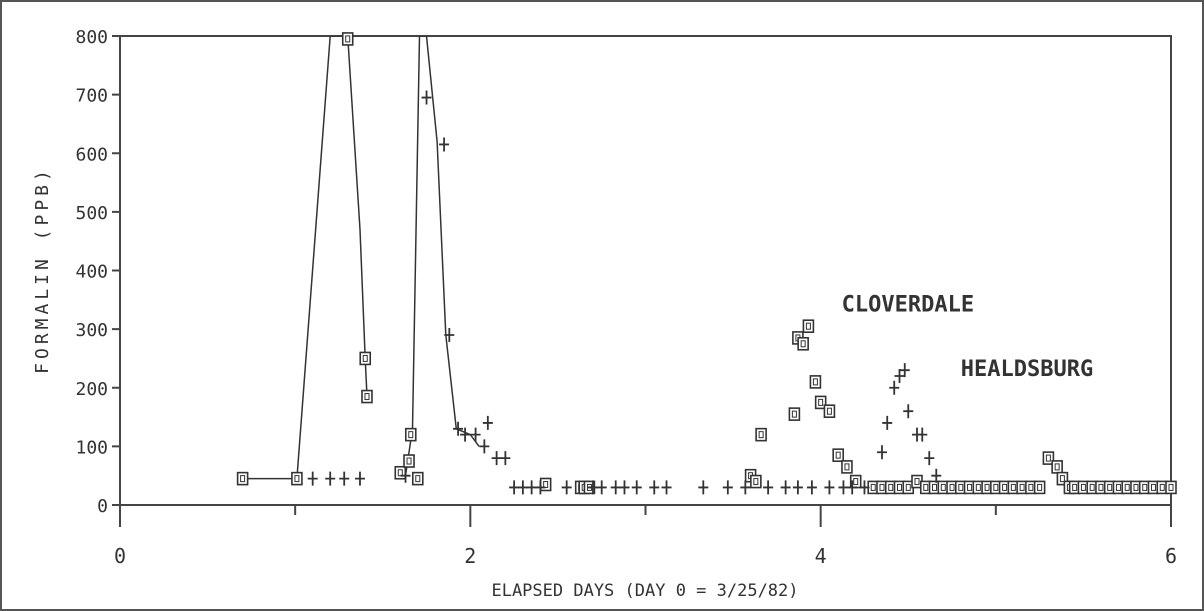 This screenshot has width=1204, height=611. What do you see at coordinates (91, 96) in the screenshot?
I see `y-tick-label: 700` at bounding box center [91, 96].